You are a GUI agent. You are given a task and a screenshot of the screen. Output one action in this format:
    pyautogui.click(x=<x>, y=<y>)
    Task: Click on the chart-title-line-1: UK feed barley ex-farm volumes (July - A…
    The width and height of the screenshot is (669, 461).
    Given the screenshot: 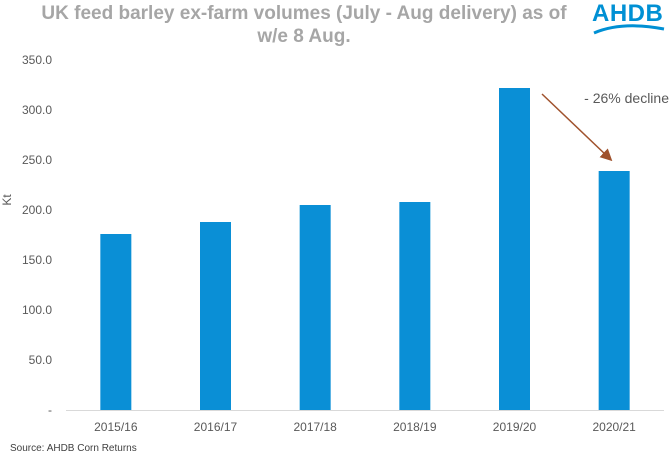 What is the action you would take?
    pyautogui.click(x=304, y=13)
    